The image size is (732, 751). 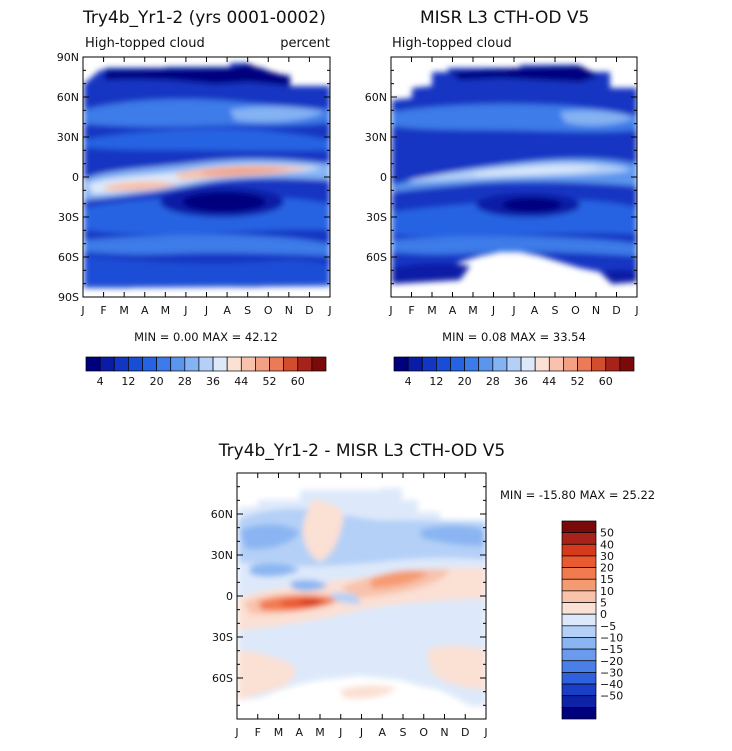 I want to click on x-tick-label: N, so click(x=289, y=310).